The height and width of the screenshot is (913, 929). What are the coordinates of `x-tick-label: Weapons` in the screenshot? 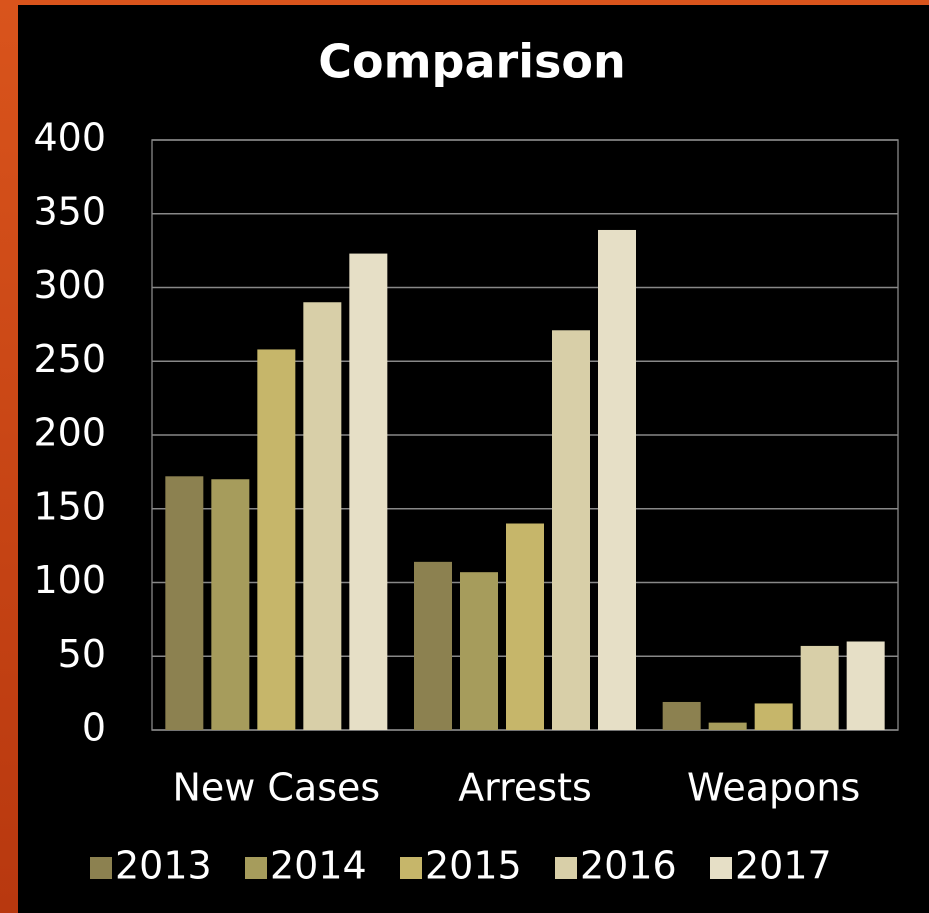 It's located at (773, 788).